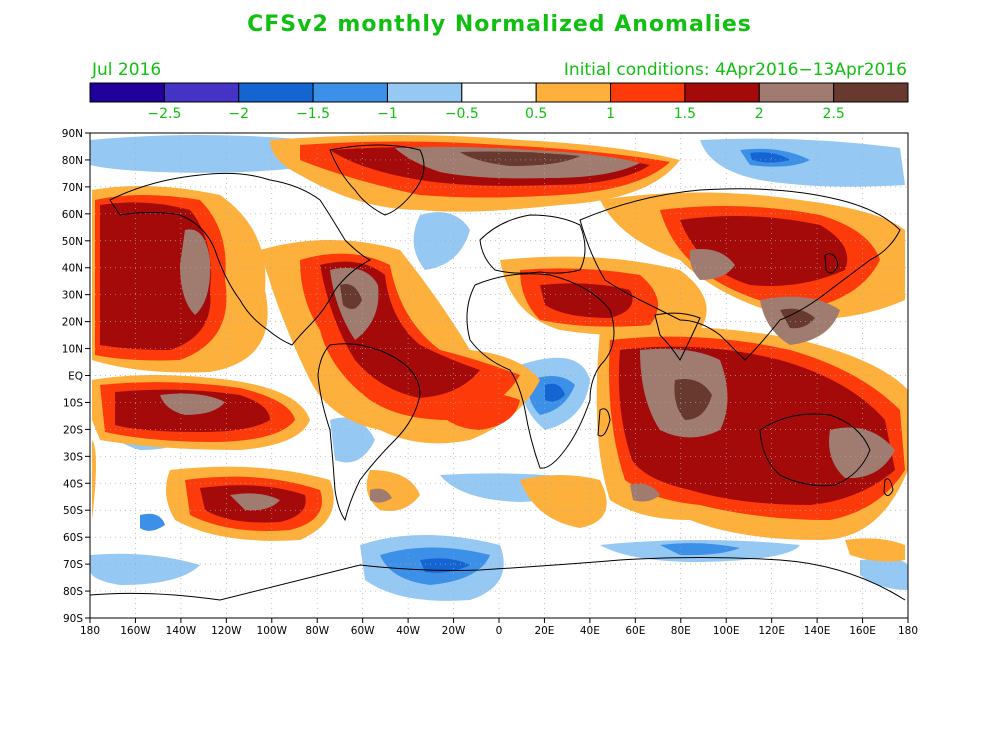  Describe the element at coordinates (127, 70) in the screenshot. I see `forecast-period: Jul 2016` at that location.